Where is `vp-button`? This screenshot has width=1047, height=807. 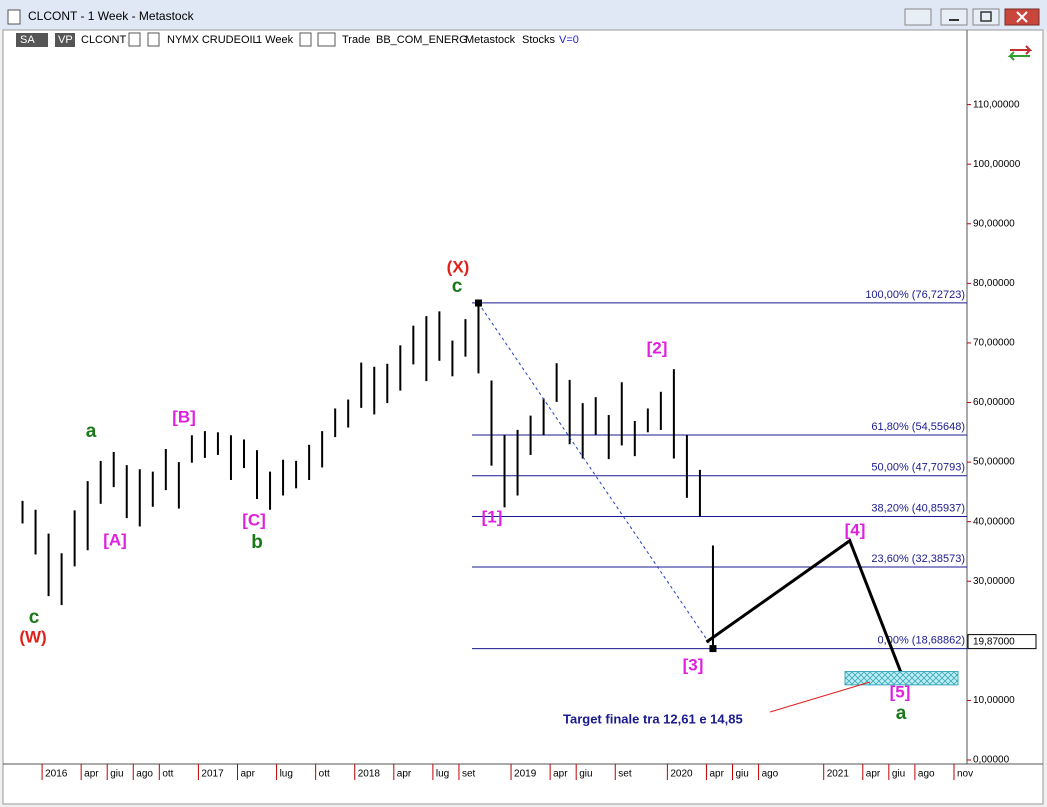
vp-button is located at coordinates (65, 40).